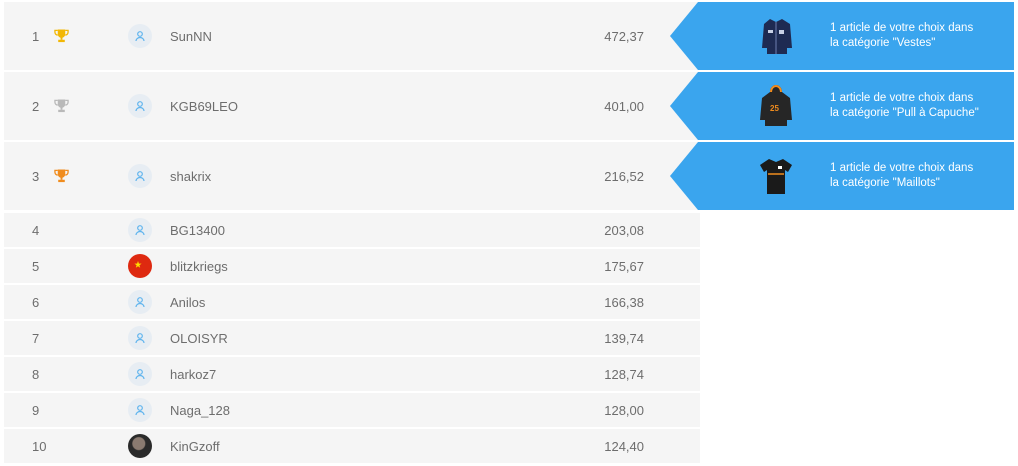  I want to click on player-score: 216,52, so click(624, 176).